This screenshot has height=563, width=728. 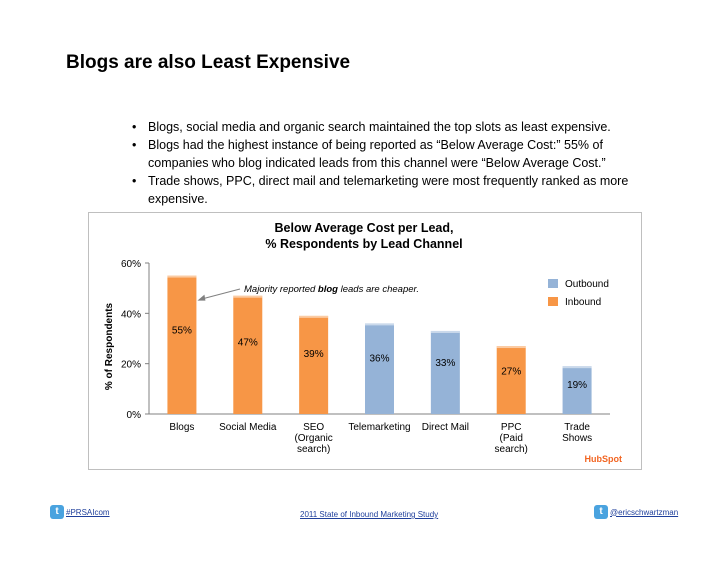 What do you see at coordinates (109, 346) in the screenshot?
I see `y-axis-label: % of Respondents` at bounding box center [109, 346].